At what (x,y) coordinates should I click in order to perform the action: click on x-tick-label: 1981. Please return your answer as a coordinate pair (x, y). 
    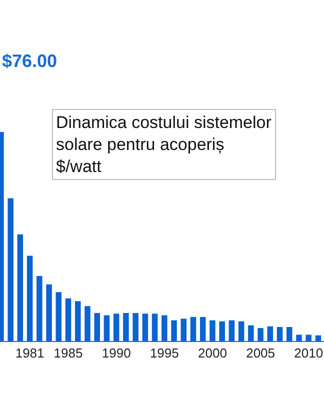
    Looking at the image, I should click on (29, 353).